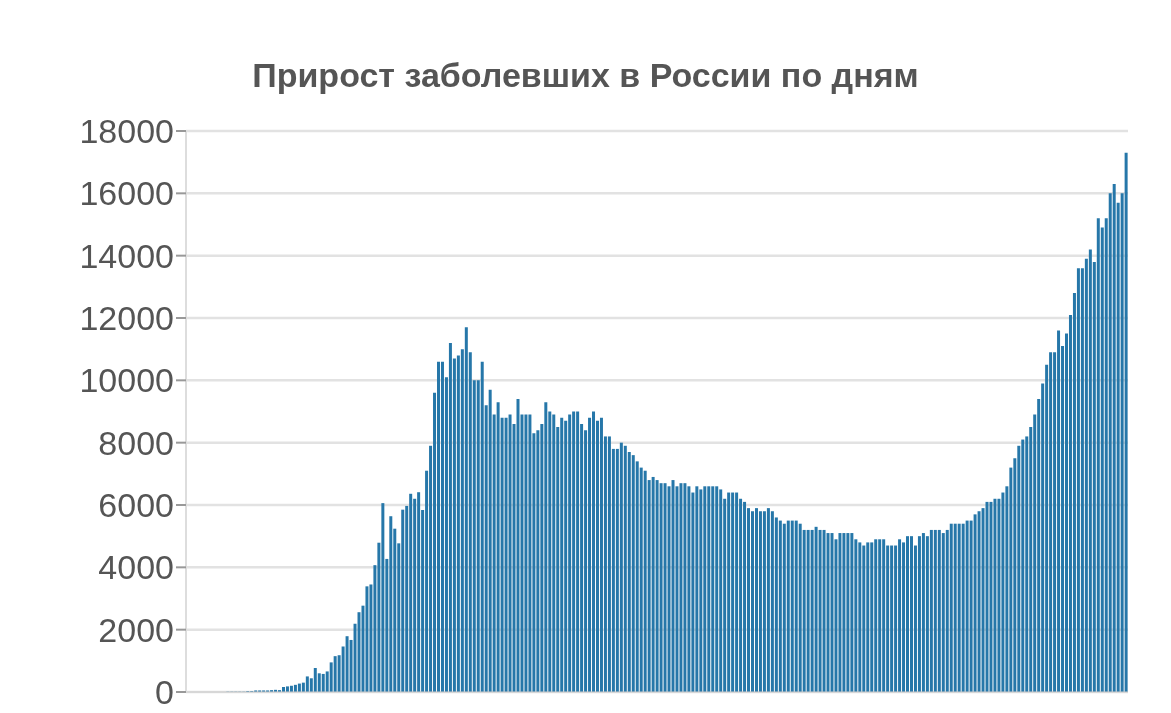 The image size is (1171, 713). What do you see at coordinates (126, 318) in the screenshot?
I see `y-tick-label: 12000` at bounding box center [126, 318].